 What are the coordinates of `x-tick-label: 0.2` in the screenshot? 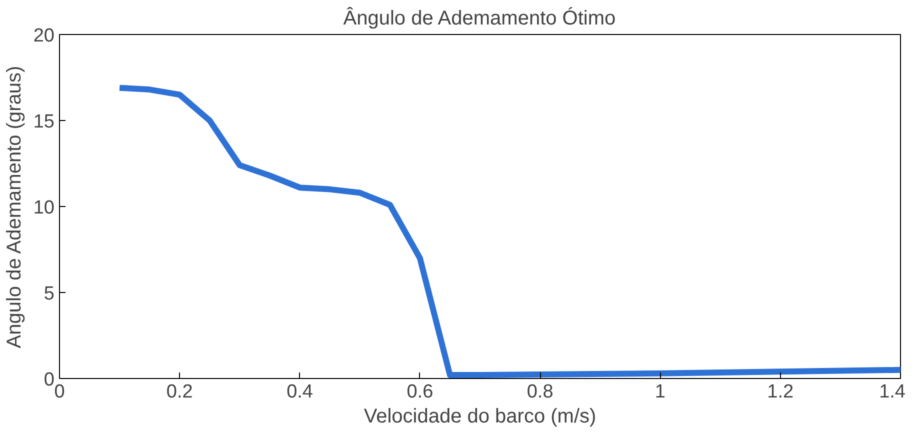 It's located at (179, 392).